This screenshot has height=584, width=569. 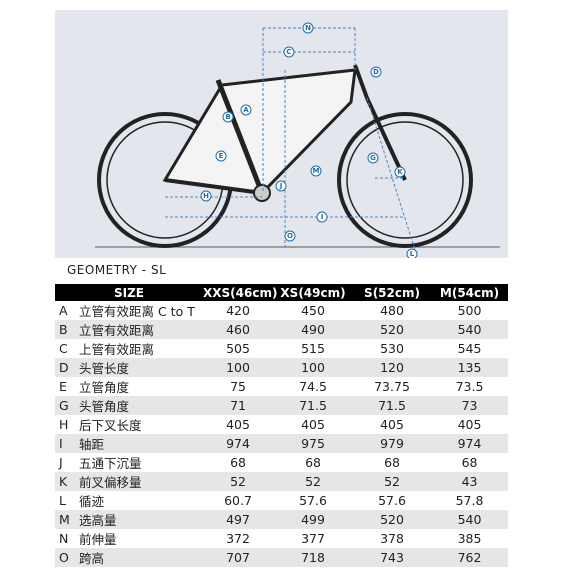 What do you see at coordinates (392, 310) in the screenshot?
I see `value-cell: 480` at bounding box center [392, 310].